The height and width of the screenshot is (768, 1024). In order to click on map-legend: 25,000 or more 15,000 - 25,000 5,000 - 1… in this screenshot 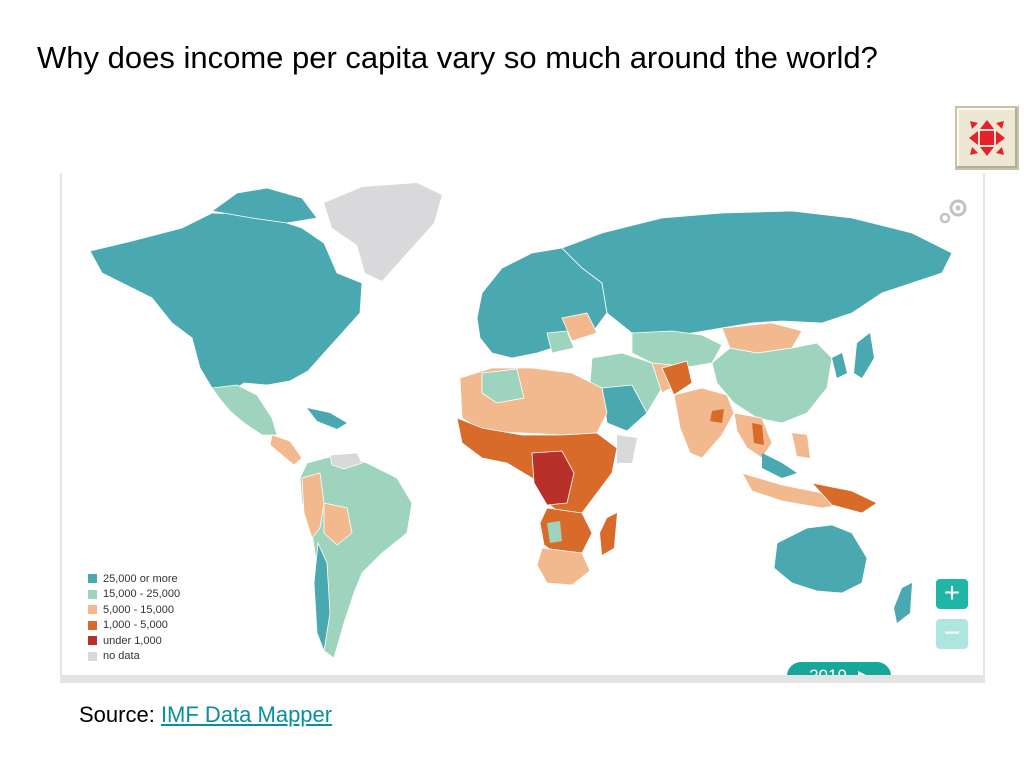, I will do `click(134, 617)`.